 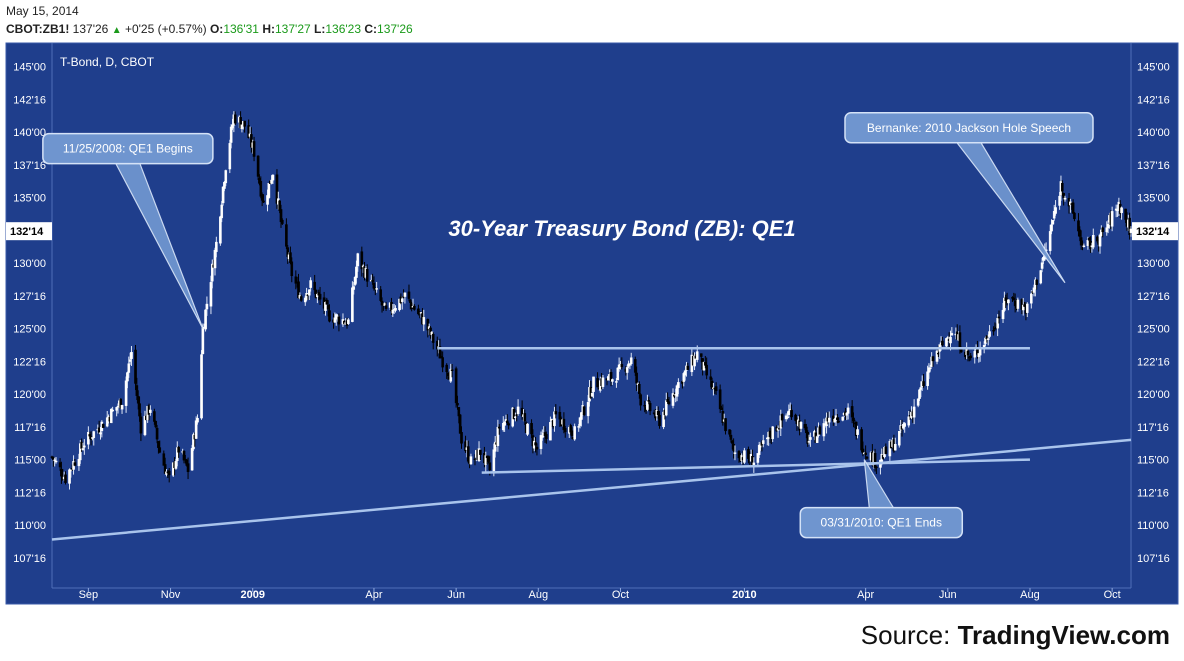 What do you see at coordinates (29, 68) in the screenshot?
I see `y-tick-label-left: 145'00` at bounding box center [29, 68].